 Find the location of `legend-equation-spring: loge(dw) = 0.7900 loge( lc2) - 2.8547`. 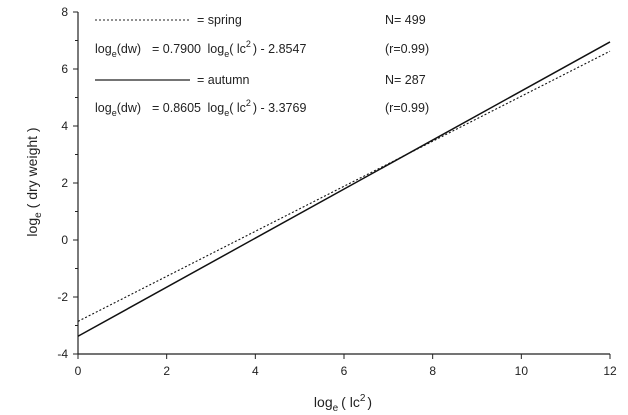

legend-equation-spring: loge(dw) = 0.7900 loge( lc2) - 2.8547 is located at coordinates (200, 49).